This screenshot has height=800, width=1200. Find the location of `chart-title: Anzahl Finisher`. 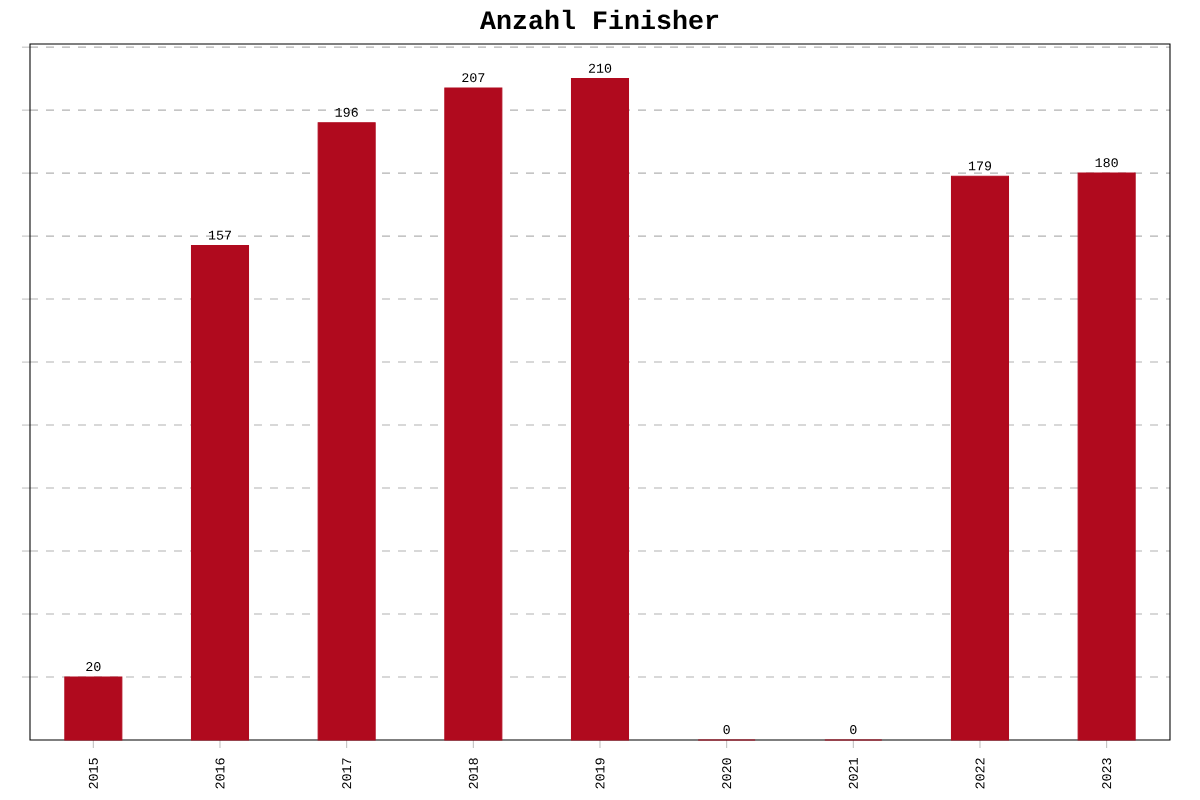

chart-title: Anzahl Finisher is located at coordinates (599, 19).